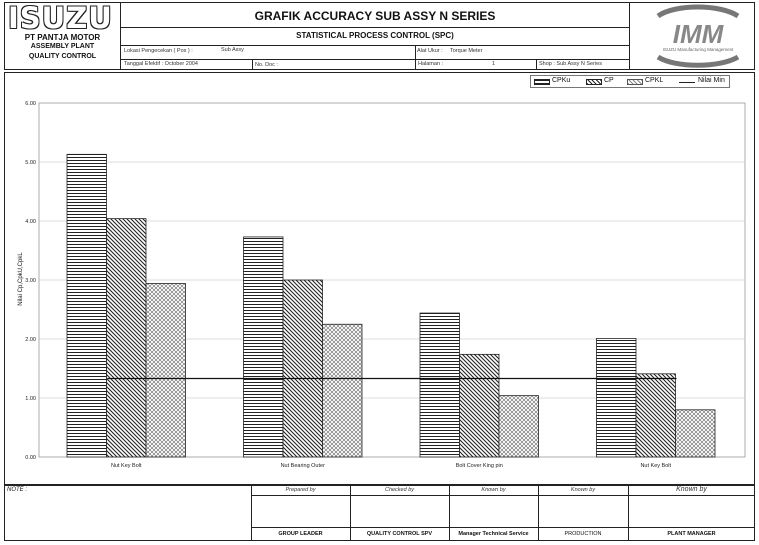 This screenshot has width=759, height=545. I want to click on legend-label-cpkl: CPKL, so click(654, 80).